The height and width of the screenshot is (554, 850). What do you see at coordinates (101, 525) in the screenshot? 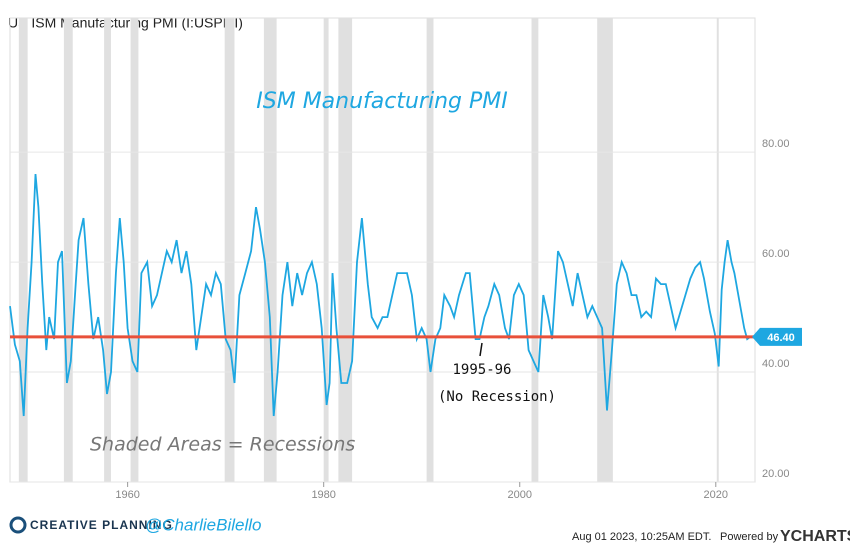
I see `brand-name: CREATIVE PLANNING` at bounding box center [101, 525].